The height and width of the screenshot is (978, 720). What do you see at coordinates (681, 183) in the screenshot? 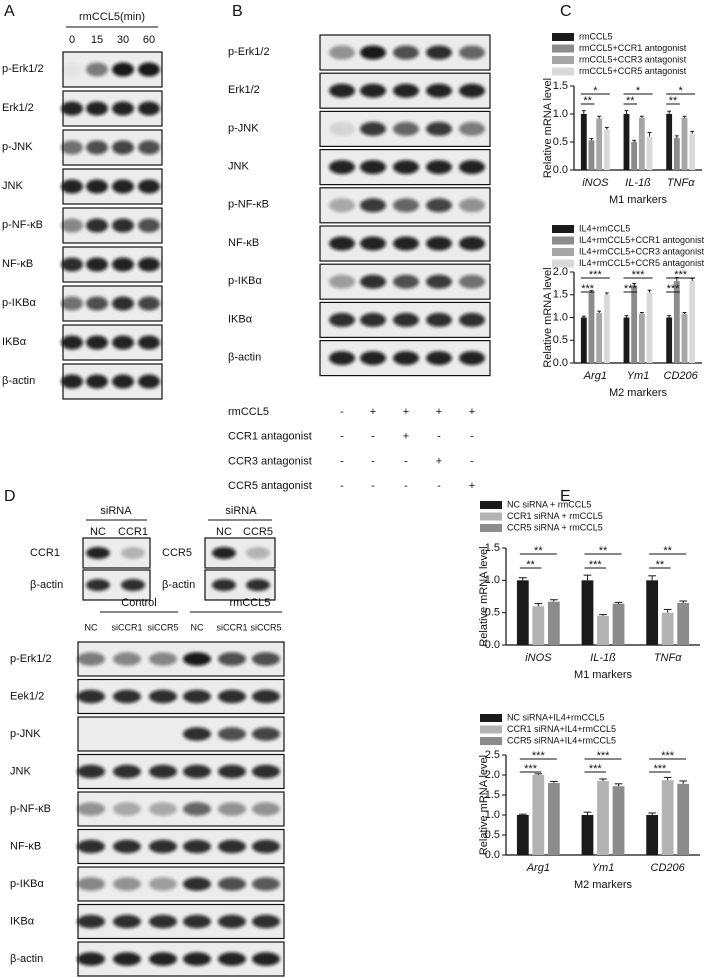
I see `x-tick-label: TNFα` at bounding box center [681, 183].